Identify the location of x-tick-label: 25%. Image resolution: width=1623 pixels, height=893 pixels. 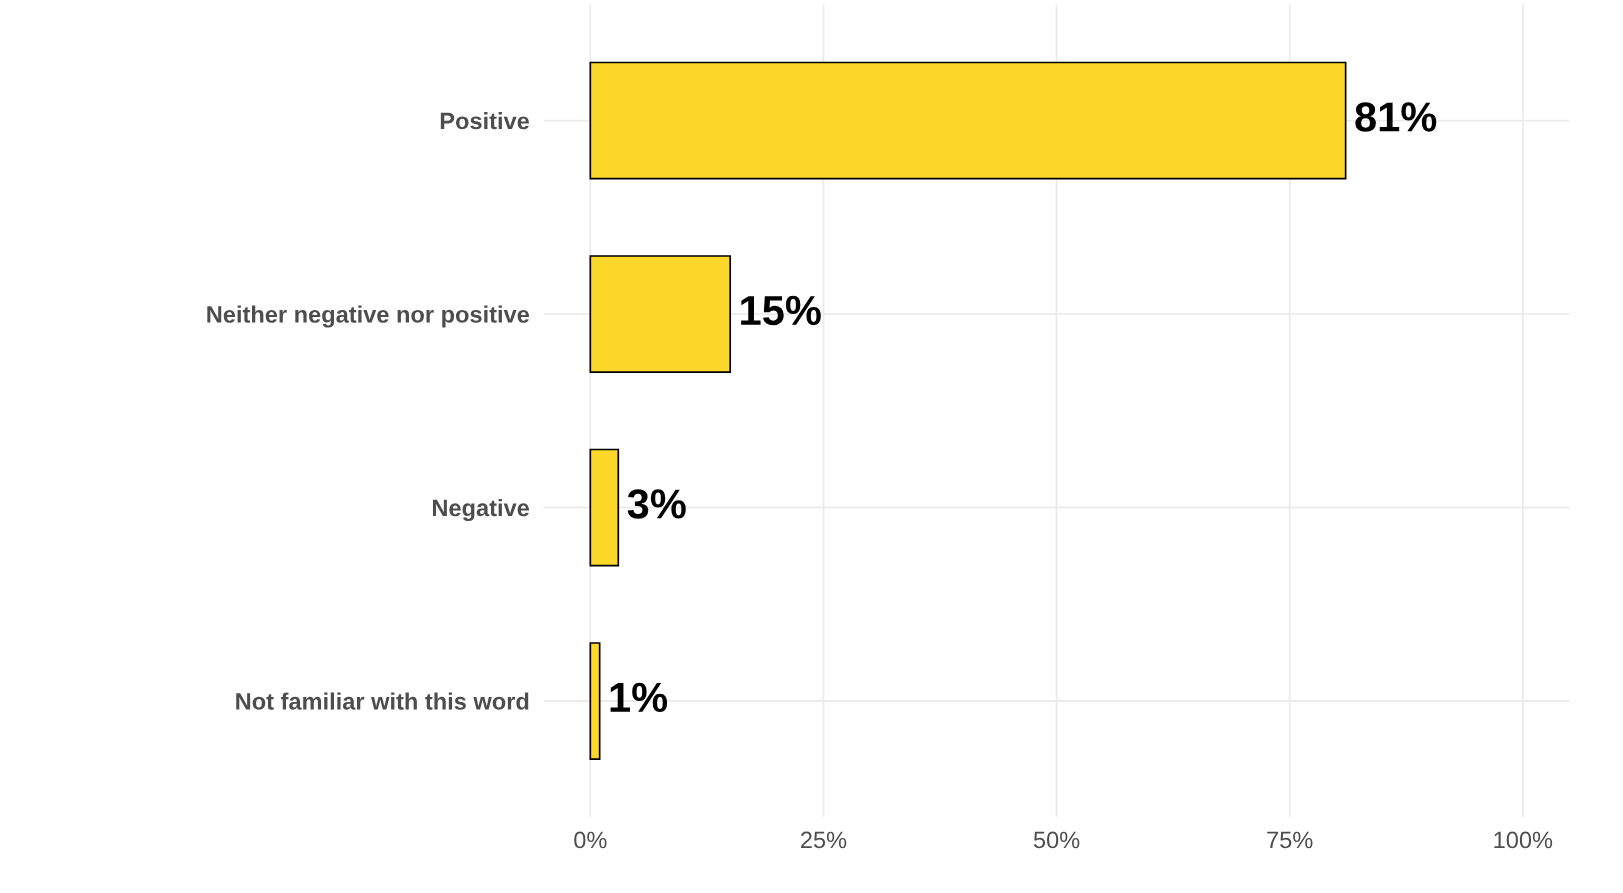
(824, 840).